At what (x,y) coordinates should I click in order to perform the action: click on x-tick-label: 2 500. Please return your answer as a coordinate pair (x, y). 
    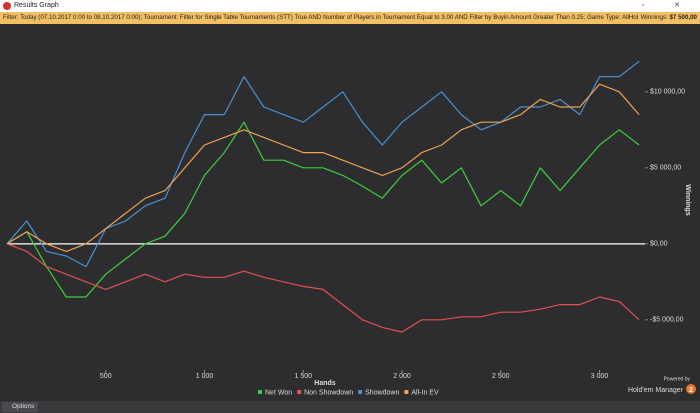
    Looking at the image, I should click on (501, 376).